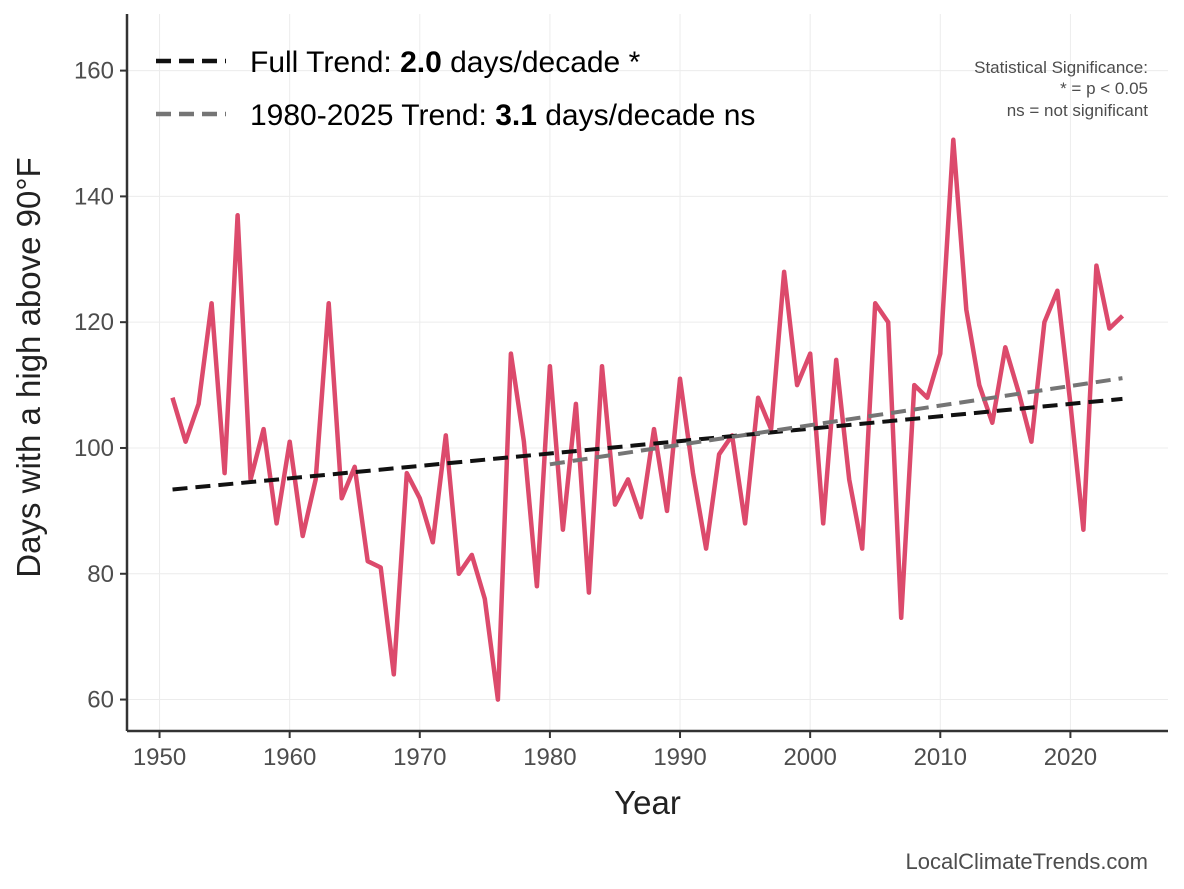 This screenshot has width=1184, height=889. Describe the element at coordinates (1027, 861) in the screenshot. I see `credit-text: LocalClimateTrends.com` at that location.